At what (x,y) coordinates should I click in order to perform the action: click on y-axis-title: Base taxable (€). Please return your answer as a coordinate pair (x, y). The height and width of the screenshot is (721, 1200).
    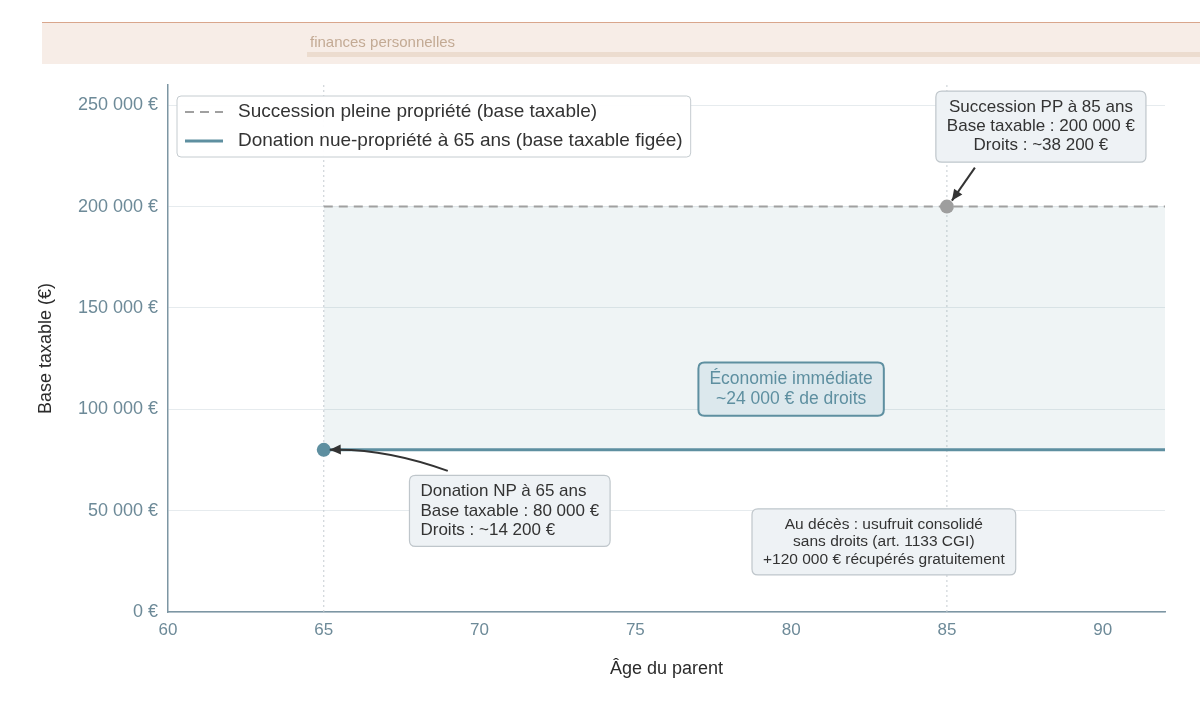
    Looking at the image, I should click on (44, 348).